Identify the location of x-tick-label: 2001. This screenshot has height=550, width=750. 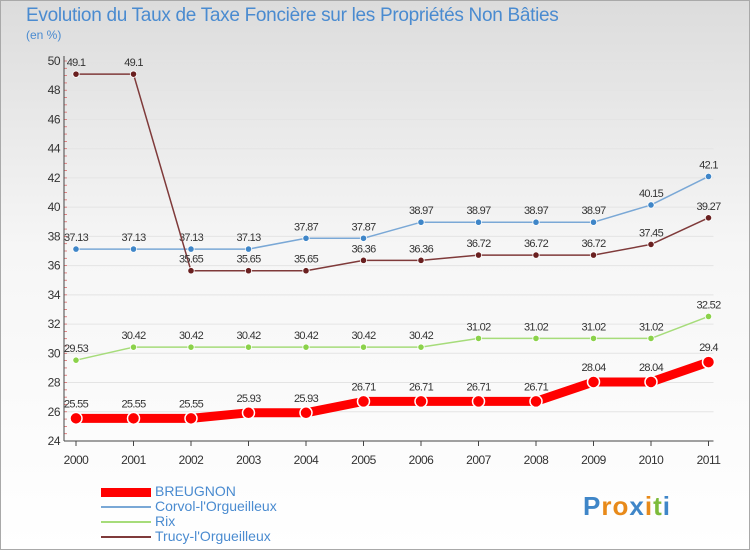
(134, 460).